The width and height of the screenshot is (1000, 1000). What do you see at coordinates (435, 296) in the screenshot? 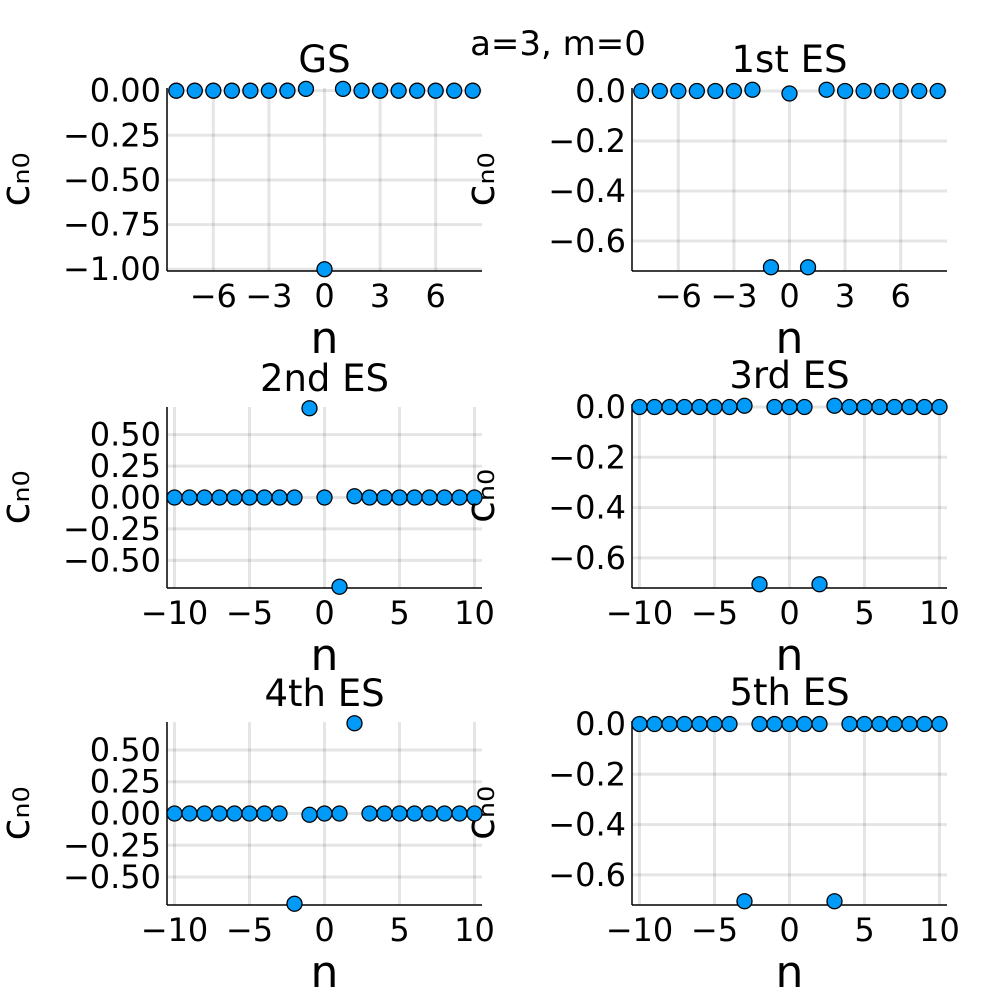
I see `x-tick-label: 6` at bounding box center [435, 296].